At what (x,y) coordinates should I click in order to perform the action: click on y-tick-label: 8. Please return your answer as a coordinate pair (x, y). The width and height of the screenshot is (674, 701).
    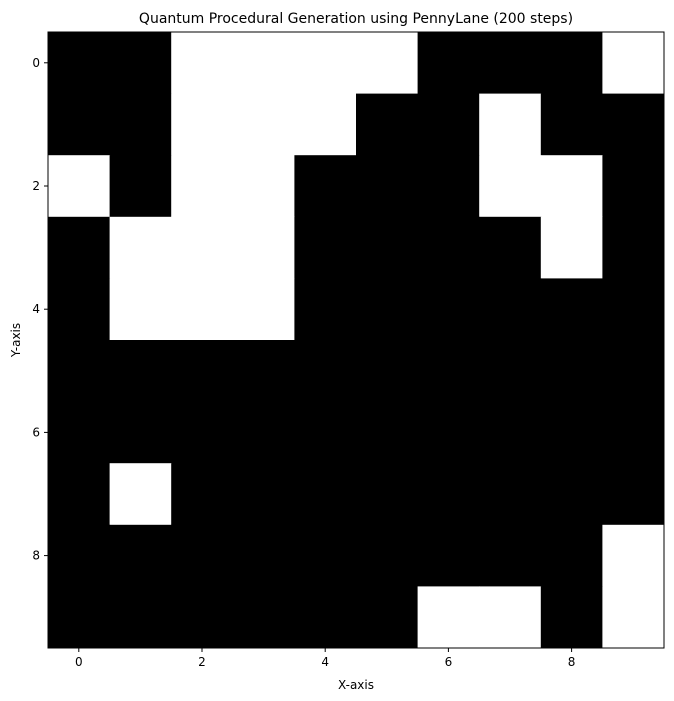
    Looking at the image, I should click on (36, 556).